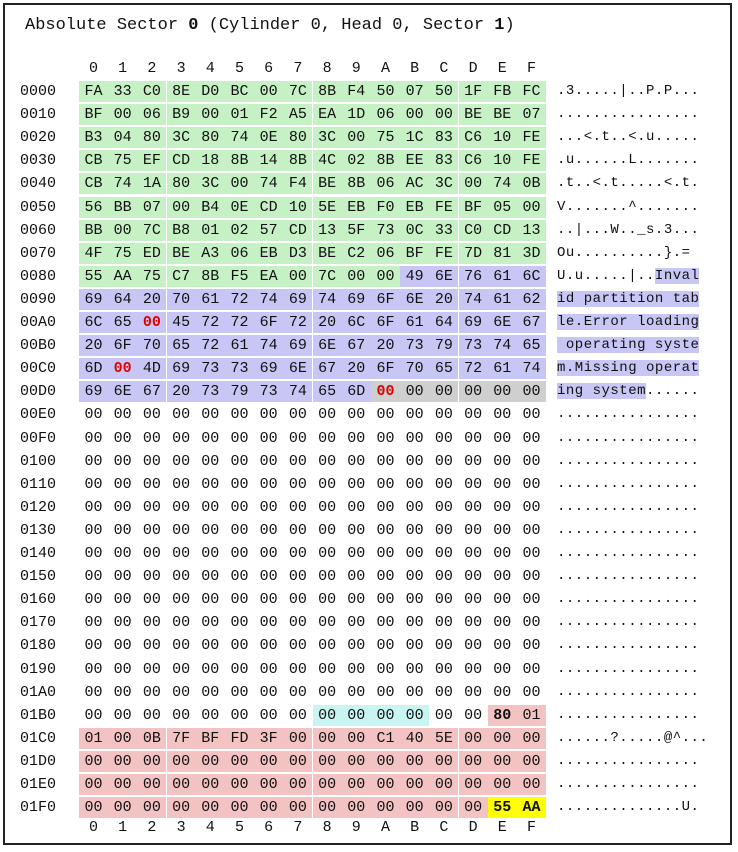 The height and width of the screenshot is (852, 738). What do you see at coordinates (502, 184) in the screenshot?
I see `hex-byte: 74` at bounding box center [502, 184].